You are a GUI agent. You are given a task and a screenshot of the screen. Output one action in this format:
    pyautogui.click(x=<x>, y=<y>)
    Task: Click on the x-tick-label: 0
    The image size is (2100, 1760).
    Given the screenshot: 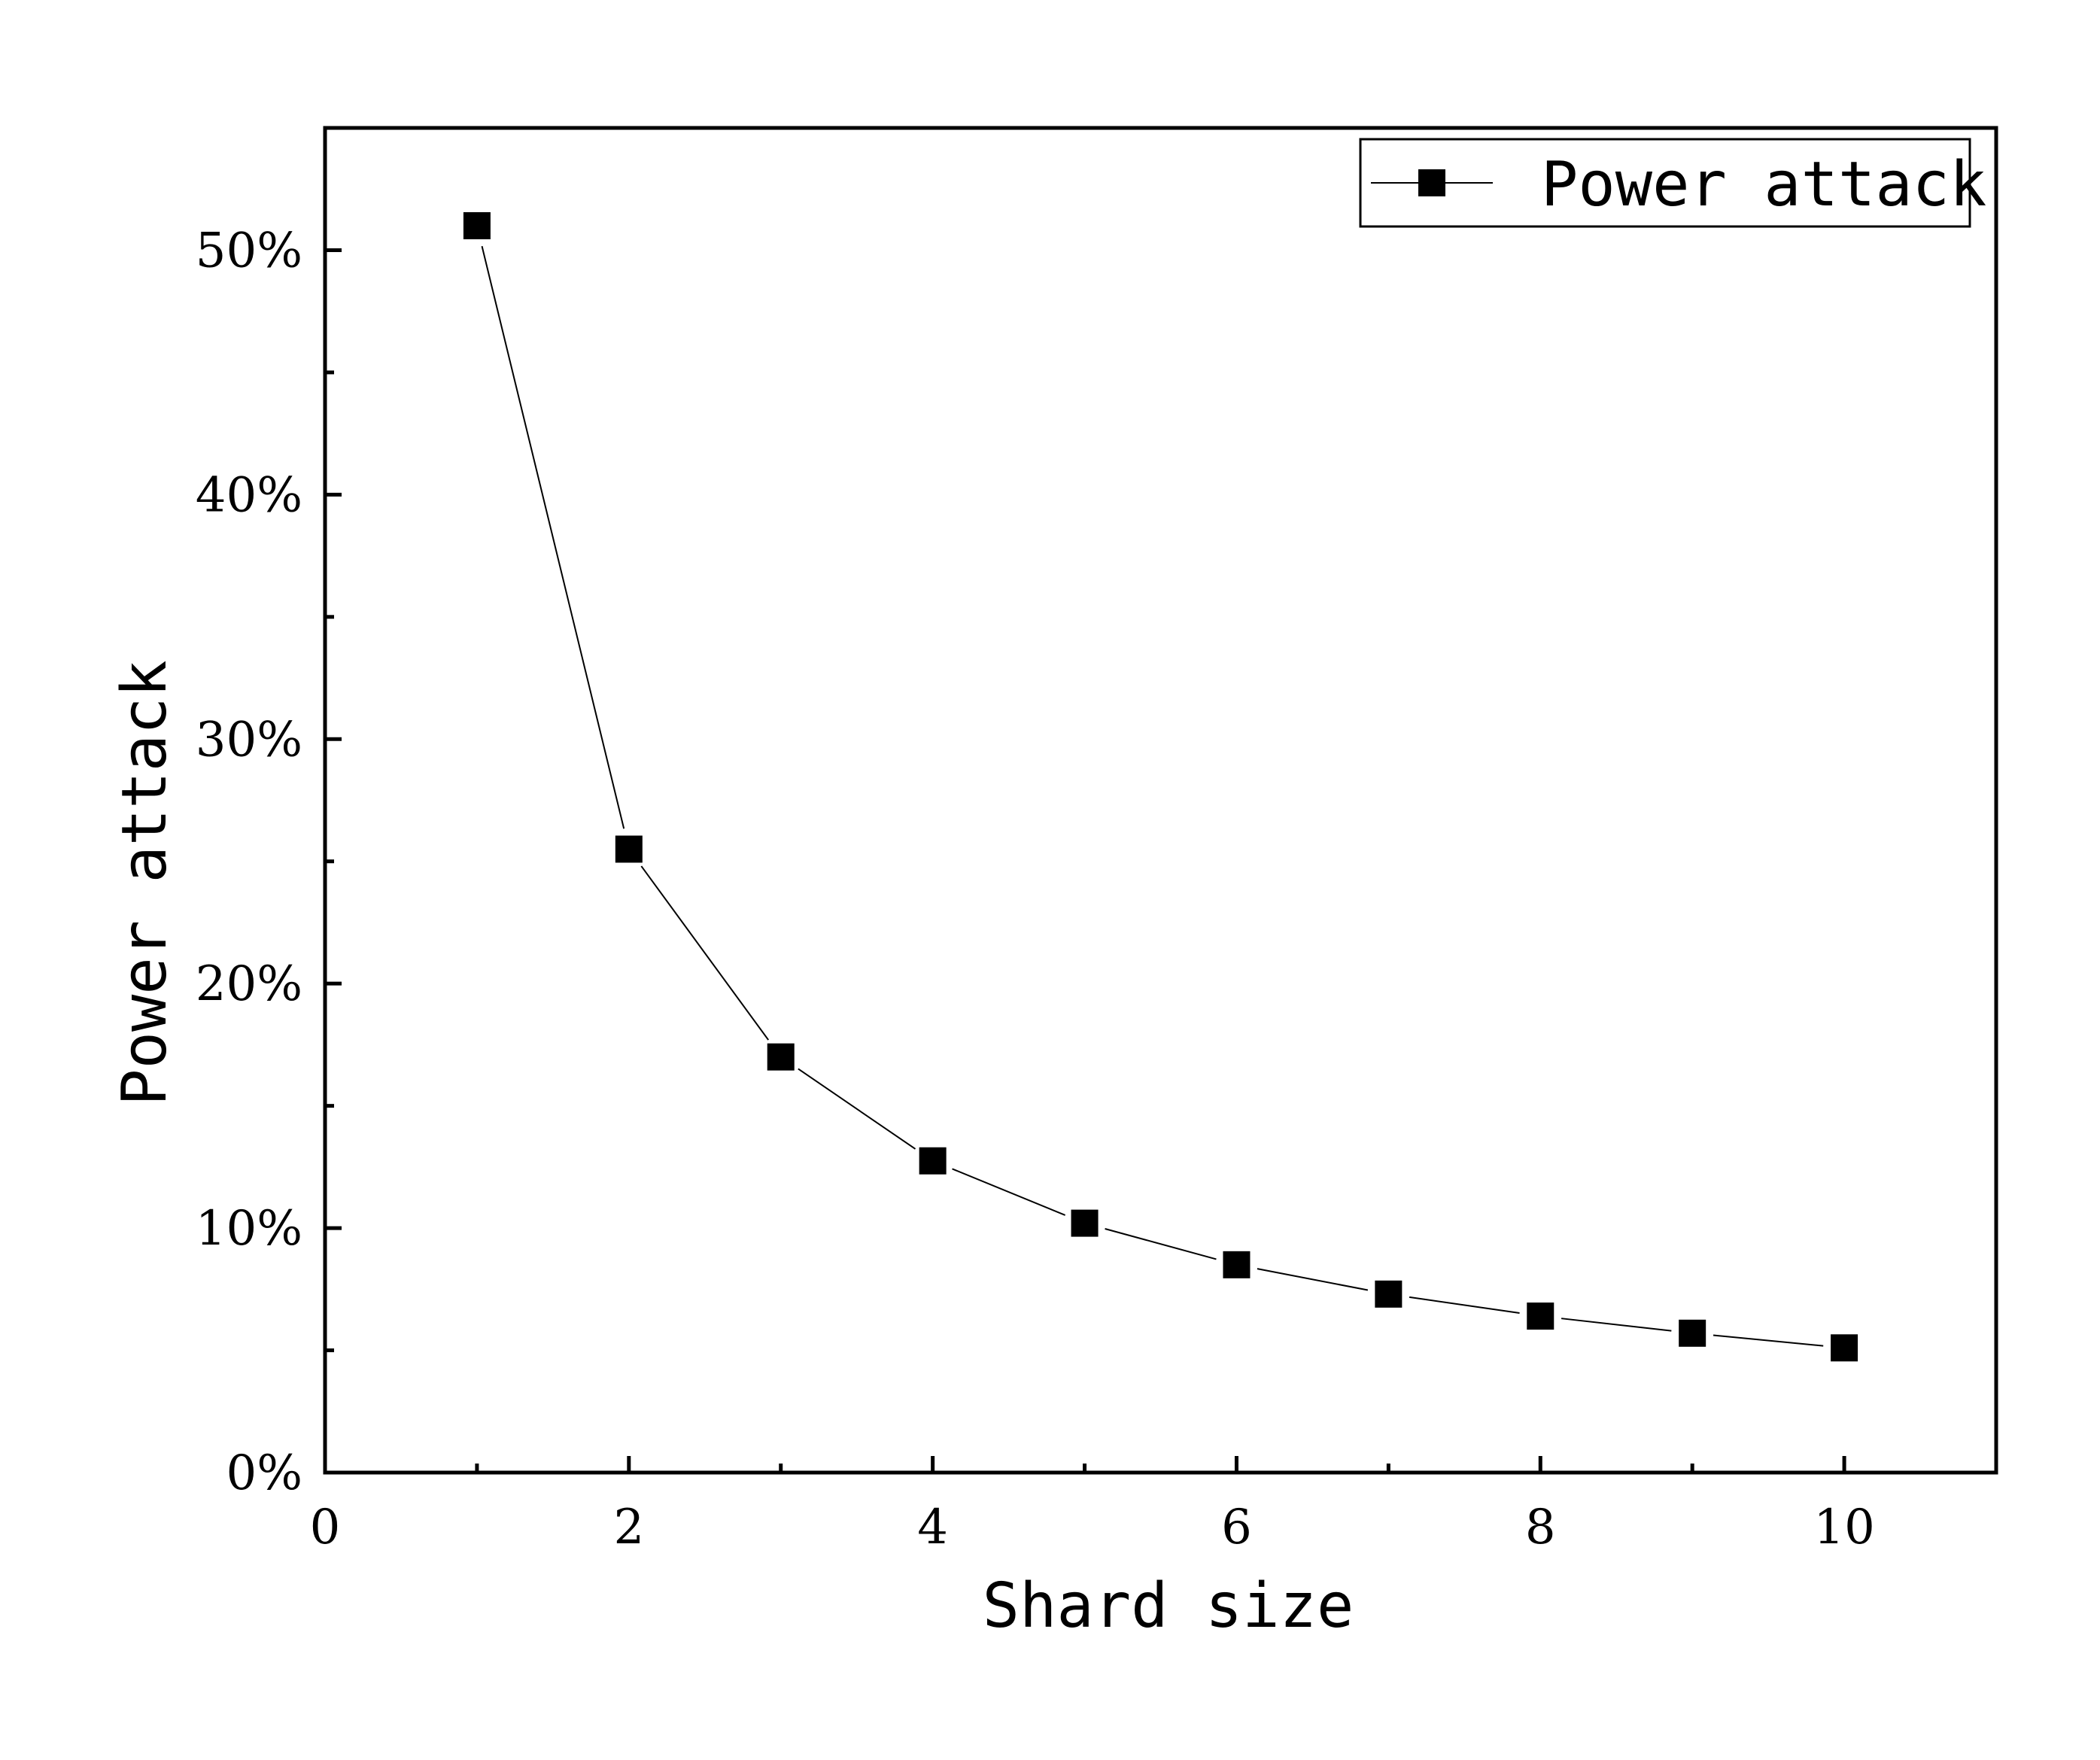 What is the action you would take?
    pyautogui.click(x=325, y=1527)
    